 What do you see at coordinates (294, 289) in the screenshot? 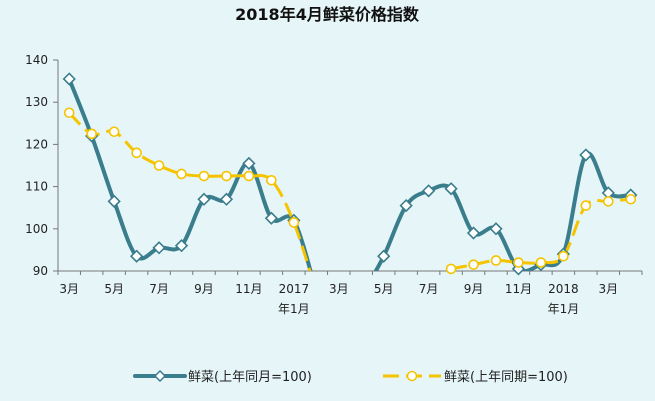
I see `x-tick-label: 2017` at bounding box center [294, 289].